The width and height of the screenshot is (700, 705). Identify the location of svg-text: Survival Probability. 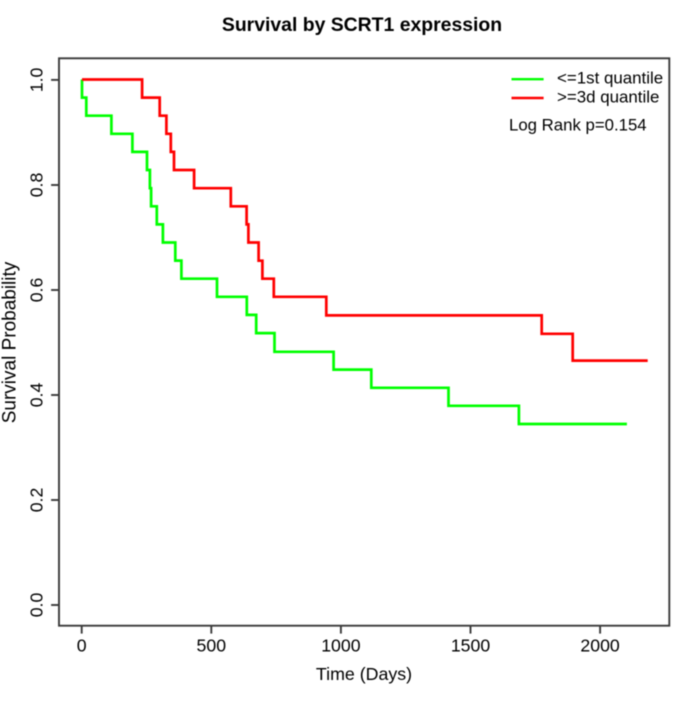
(10, 342).